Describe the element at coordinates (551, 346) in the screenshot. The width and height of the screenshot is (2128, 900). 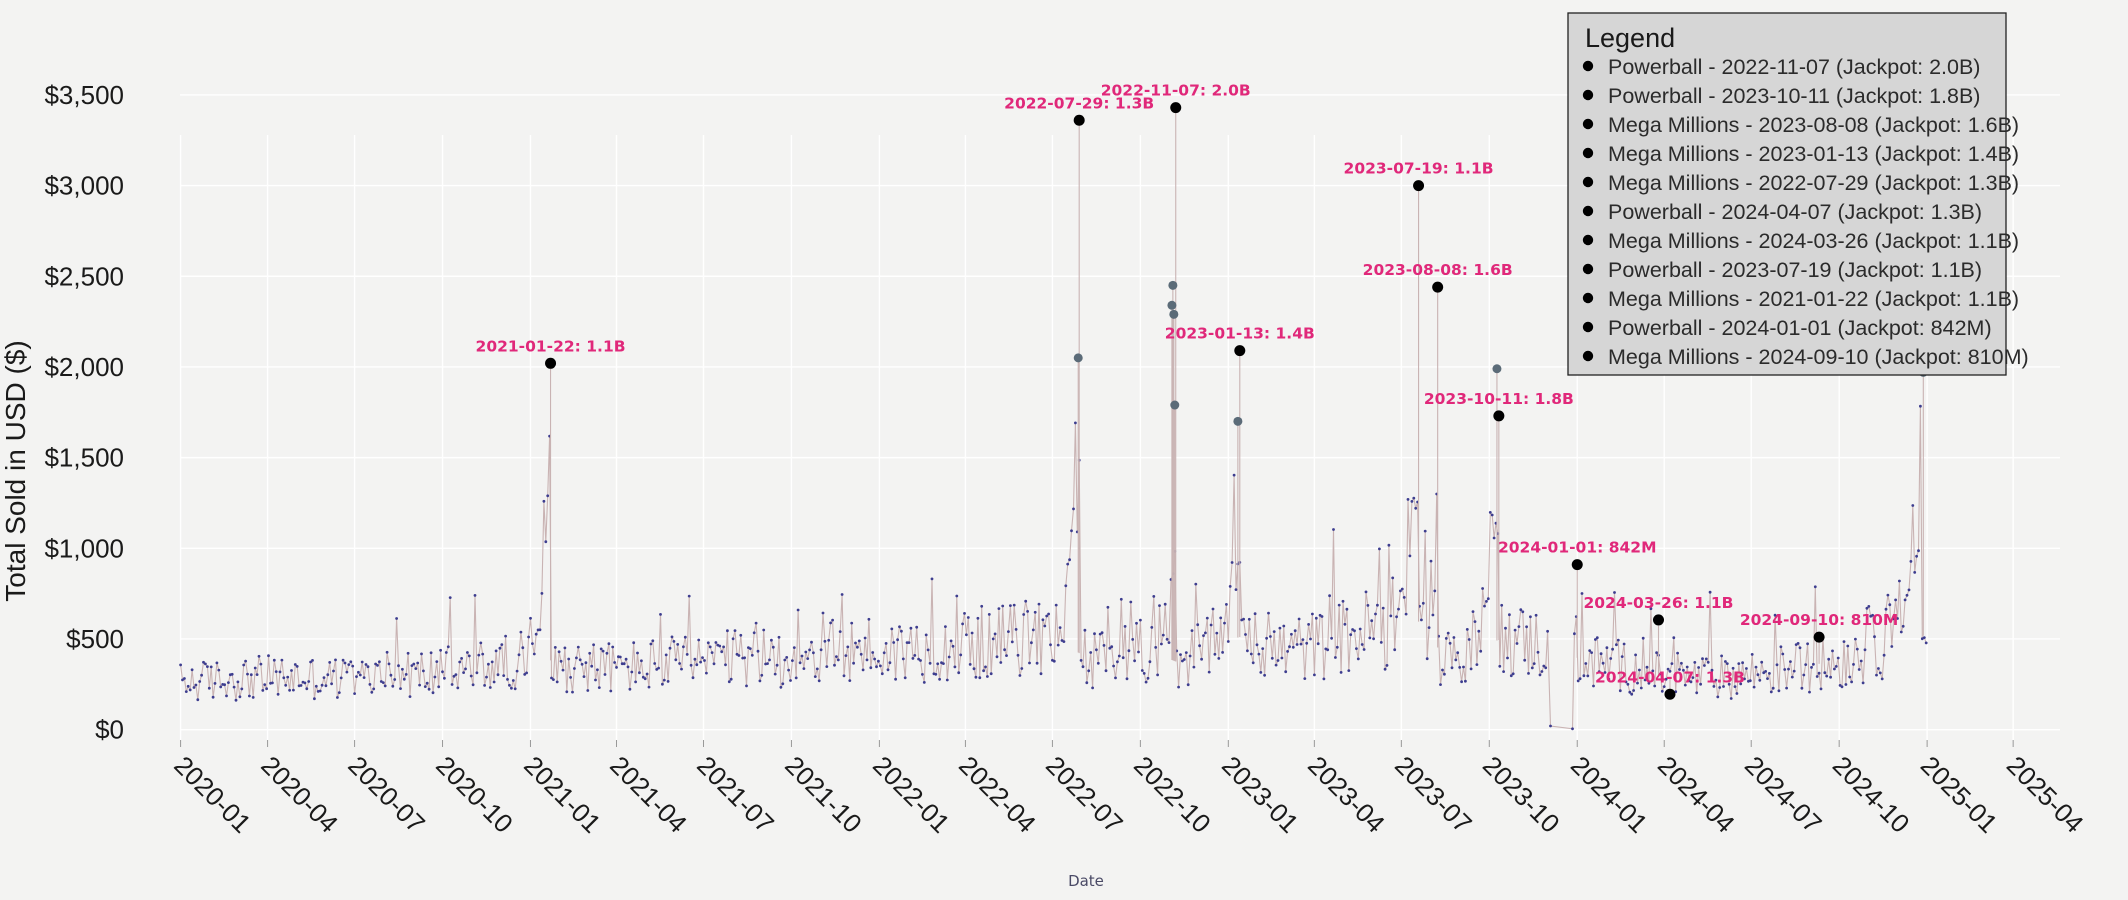
I see `jackpot-annotation: 2021-01-22: 1.1B` at that location.